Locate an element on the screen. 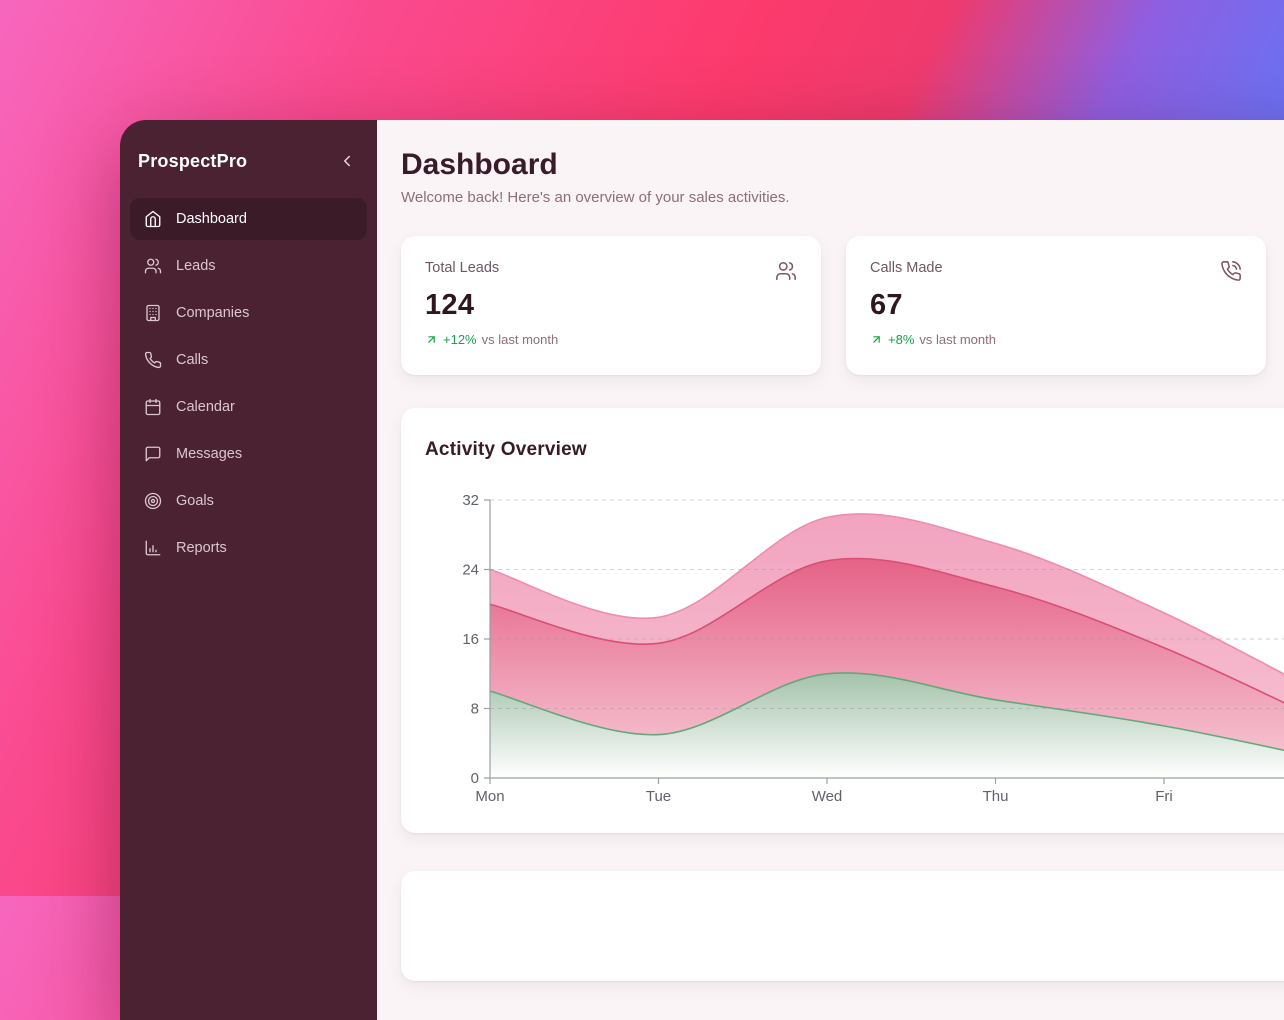  sidebar-header: ProspectPro is located at coordinates (248, 161).